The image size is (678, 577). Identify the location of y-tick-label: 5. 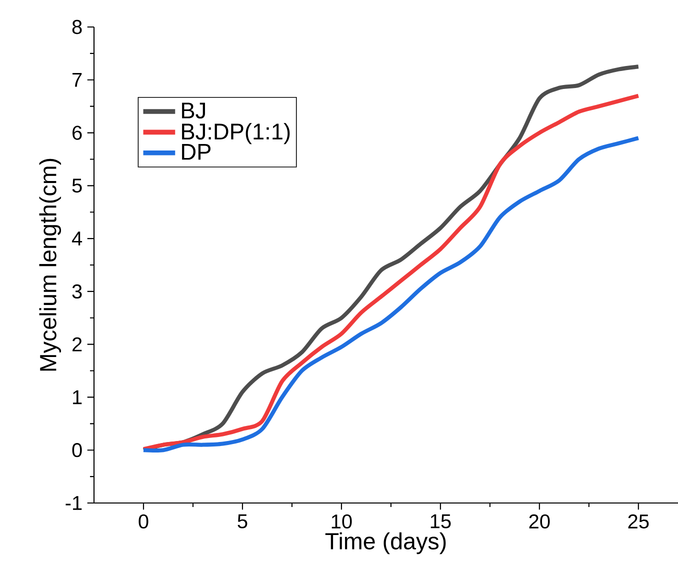
(77, 185).